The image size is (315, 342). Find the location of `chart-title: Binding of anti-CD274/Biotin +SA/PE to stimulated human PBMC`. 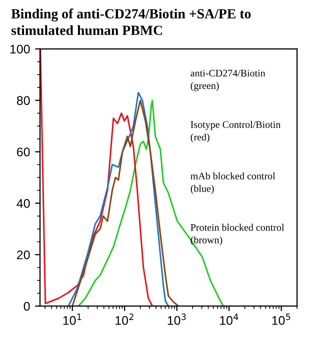

chart-title: Binding of anti-CD274/Biotin +SA/PE to stimulated human PBMC is located at coordinates (131, 22).